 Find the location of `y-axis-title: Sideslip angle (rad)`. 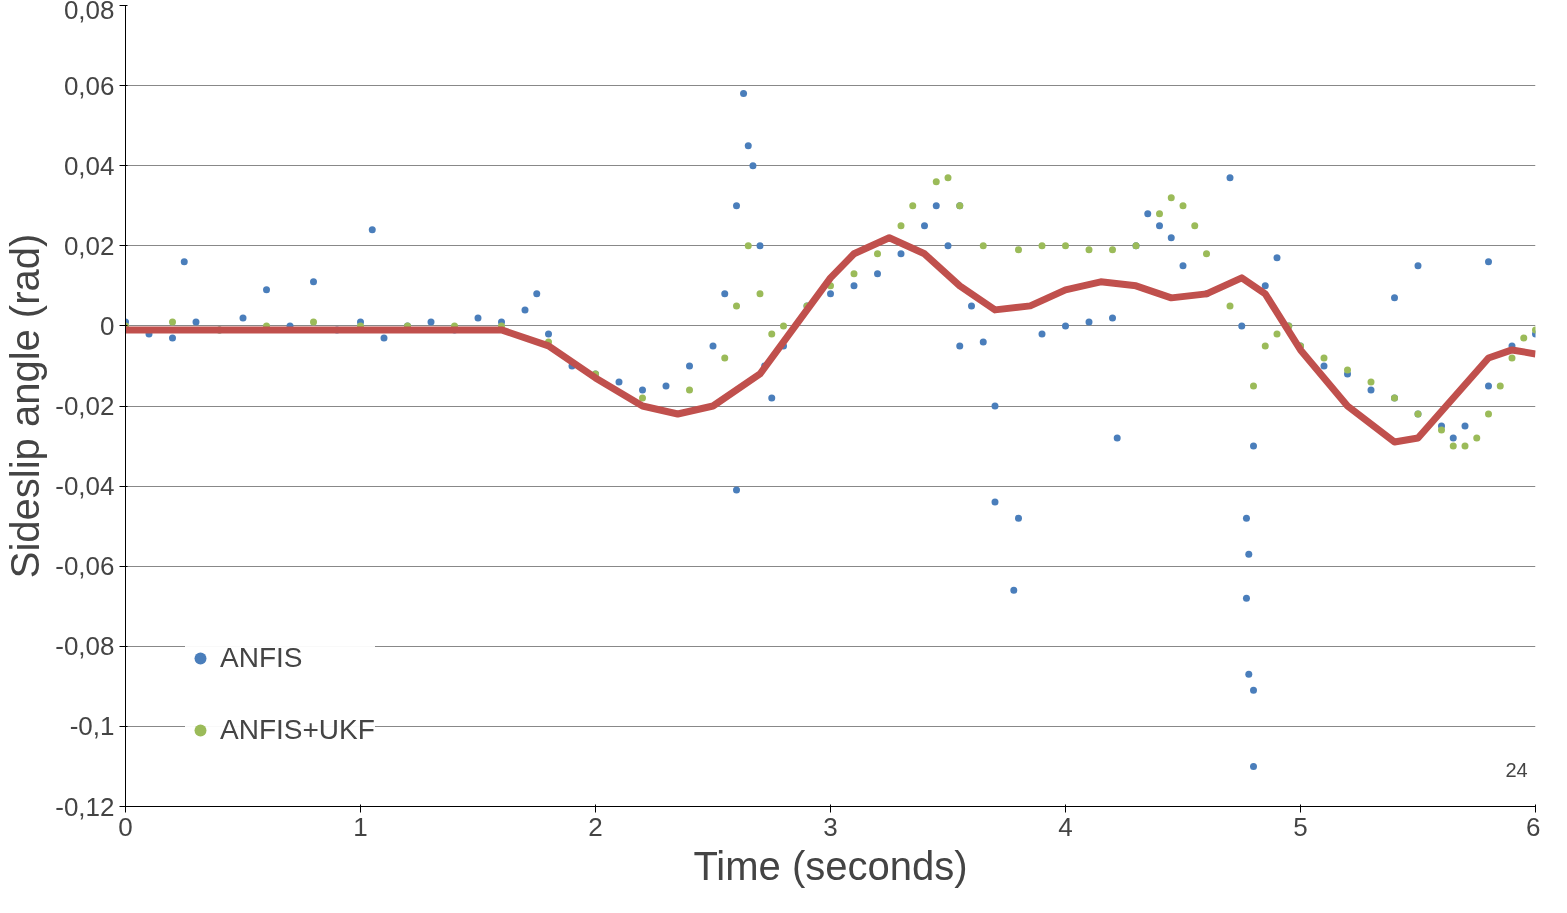

y-axis-title: Sideslip angle (rad) is located at coordinates (25, 406).